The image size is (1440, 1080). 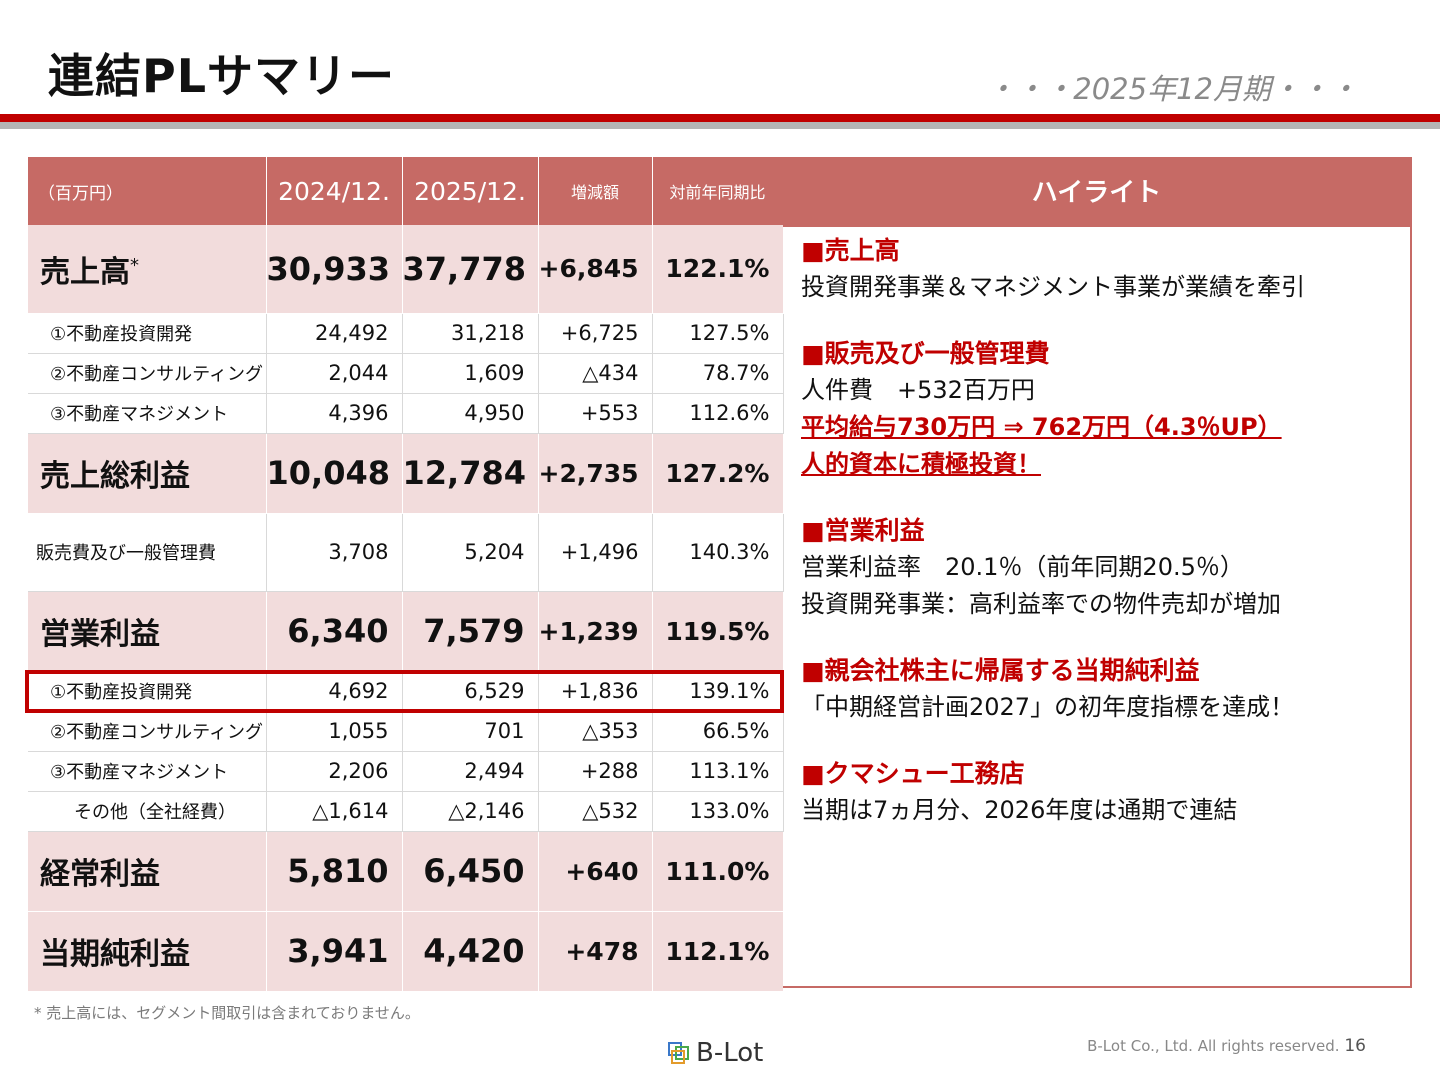 What do you see at coordinates (595, 731) in the screenshot?
I see `cell-change: △353` at bounding box center [595, 731].